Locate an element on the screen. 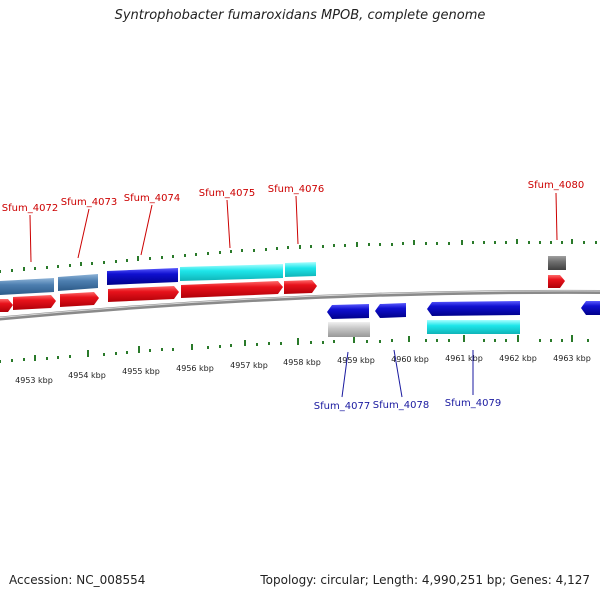  kbp-label: 4957 kbp is located at coordinates (249, 365).